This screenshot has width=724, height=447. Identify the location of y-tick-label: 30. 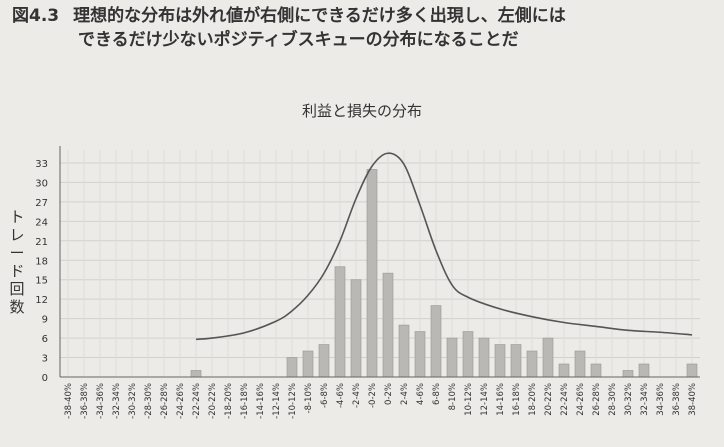
(41, 183).